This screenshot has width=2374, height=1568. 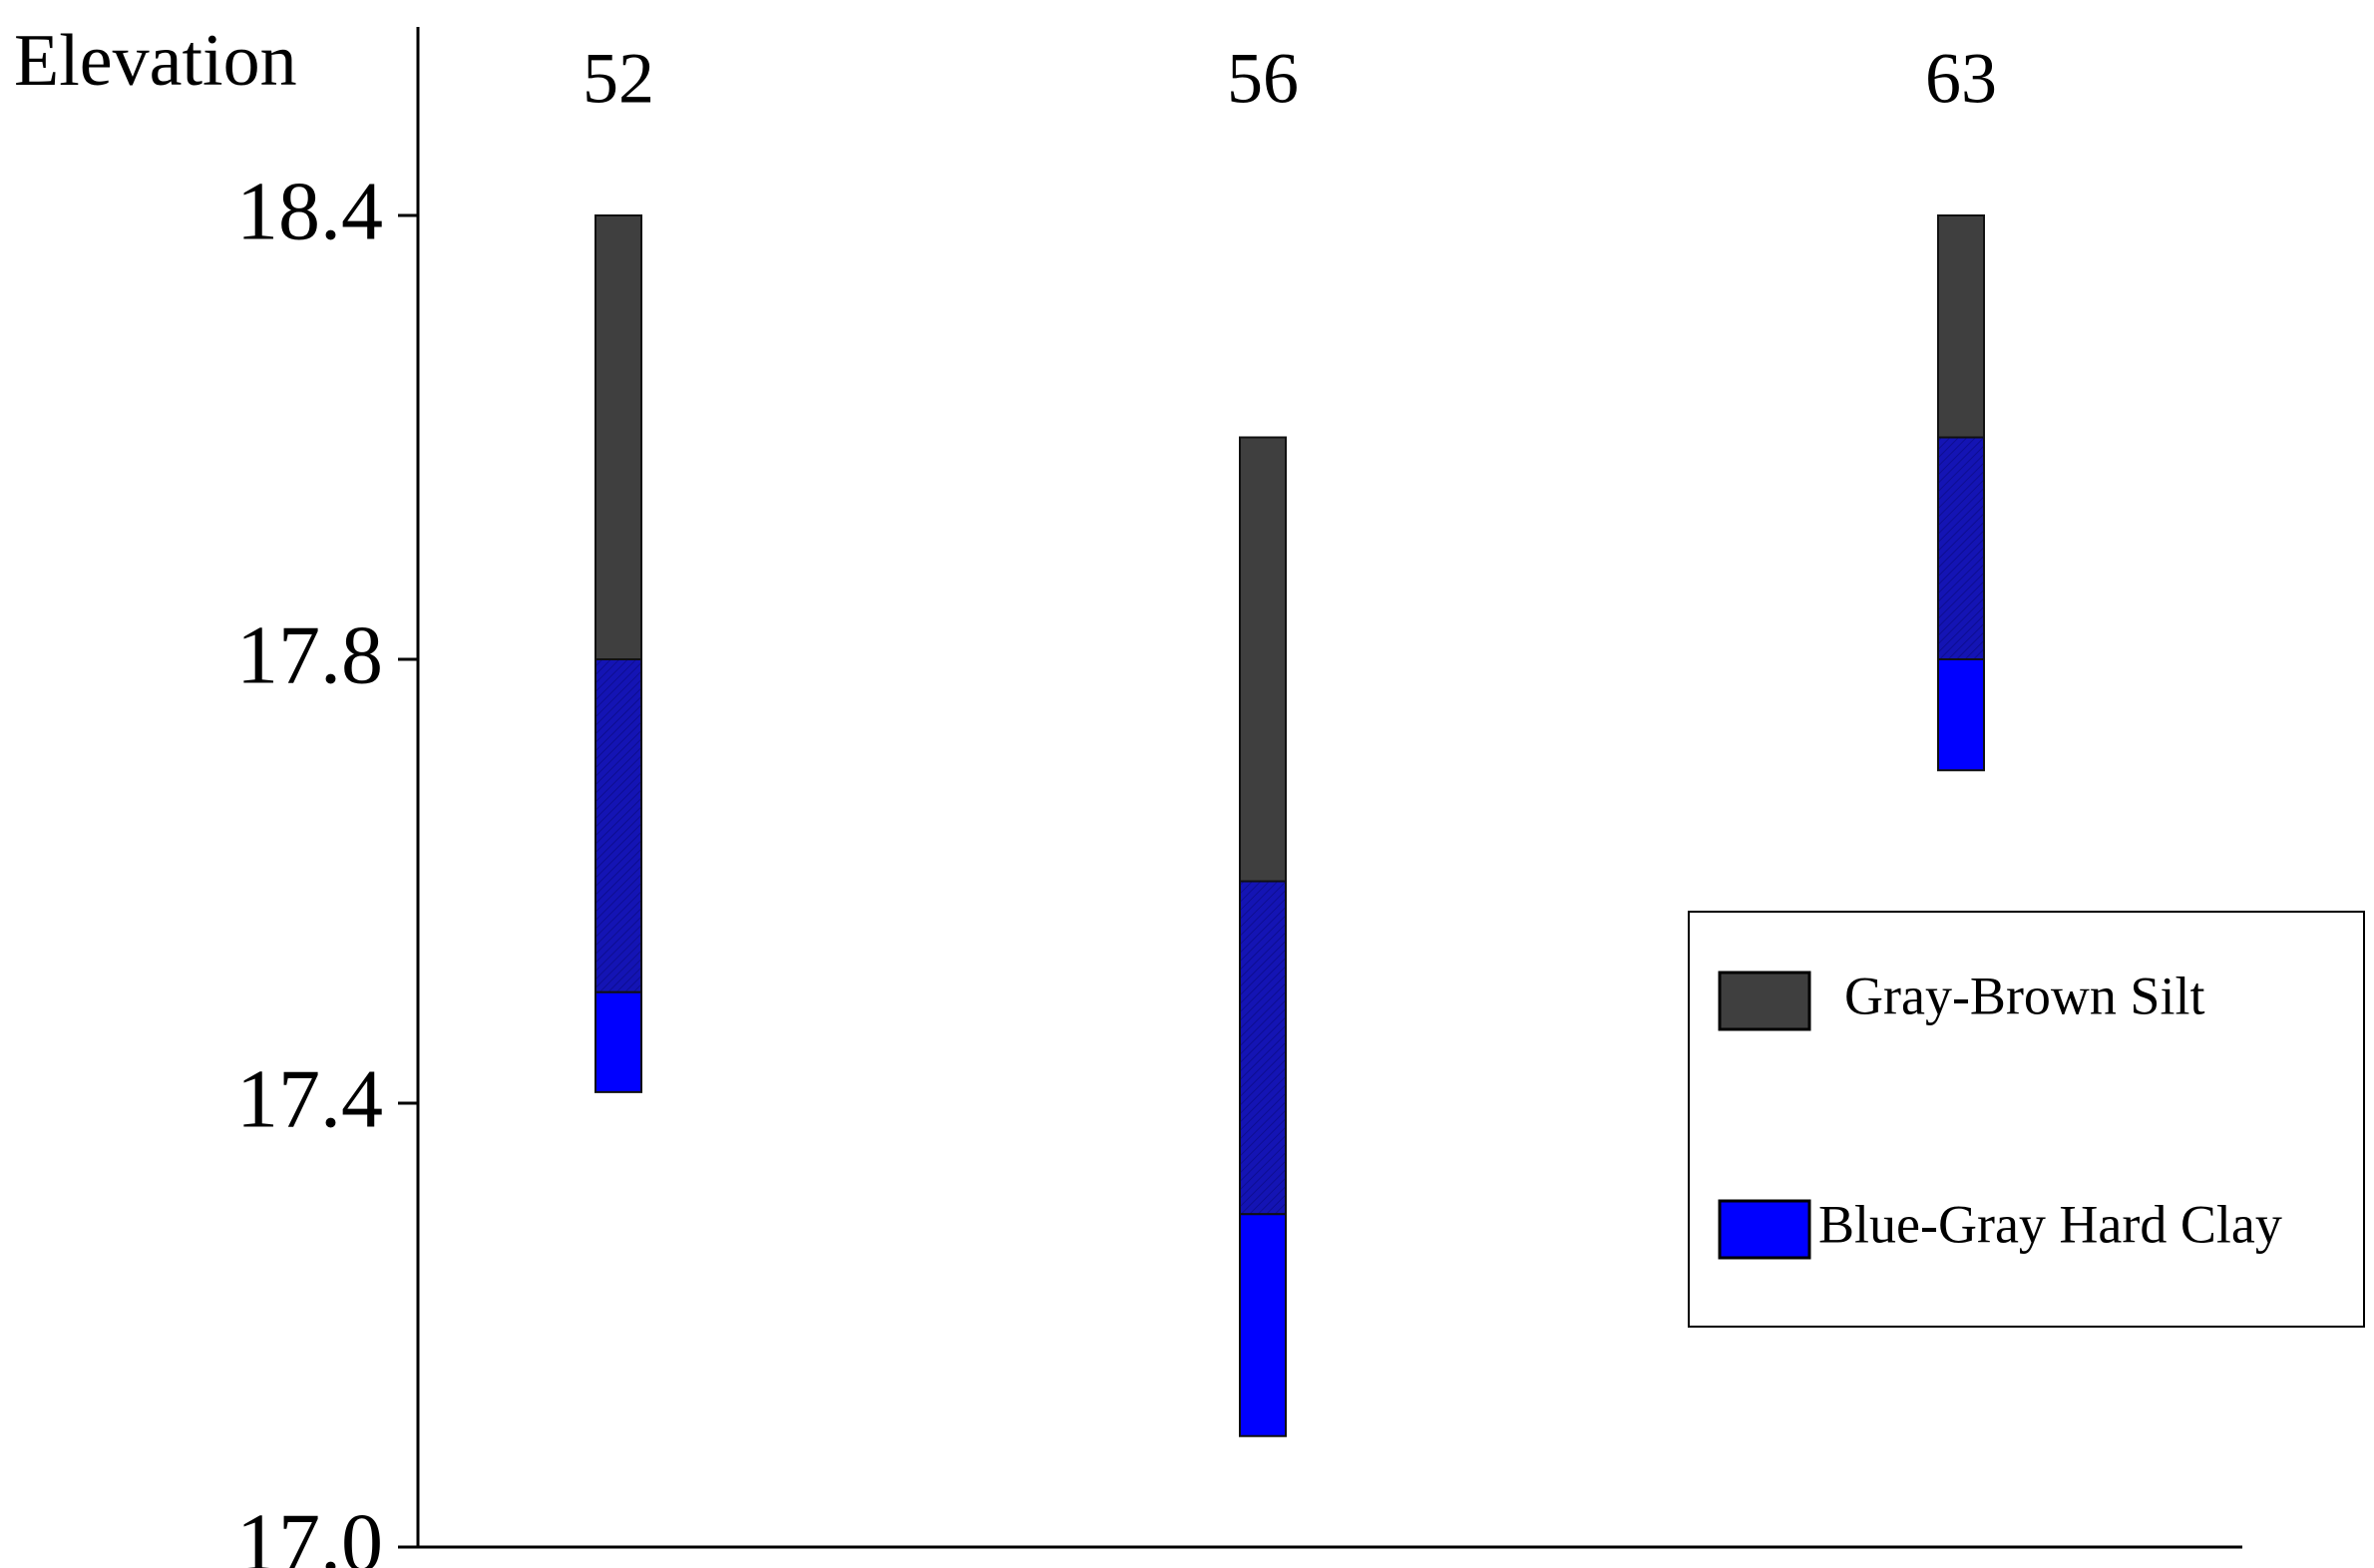 What do you see at coordinates (1263, 79) in the screenshot?
I see `column-label: 56` at bounding box center [1263, 79].